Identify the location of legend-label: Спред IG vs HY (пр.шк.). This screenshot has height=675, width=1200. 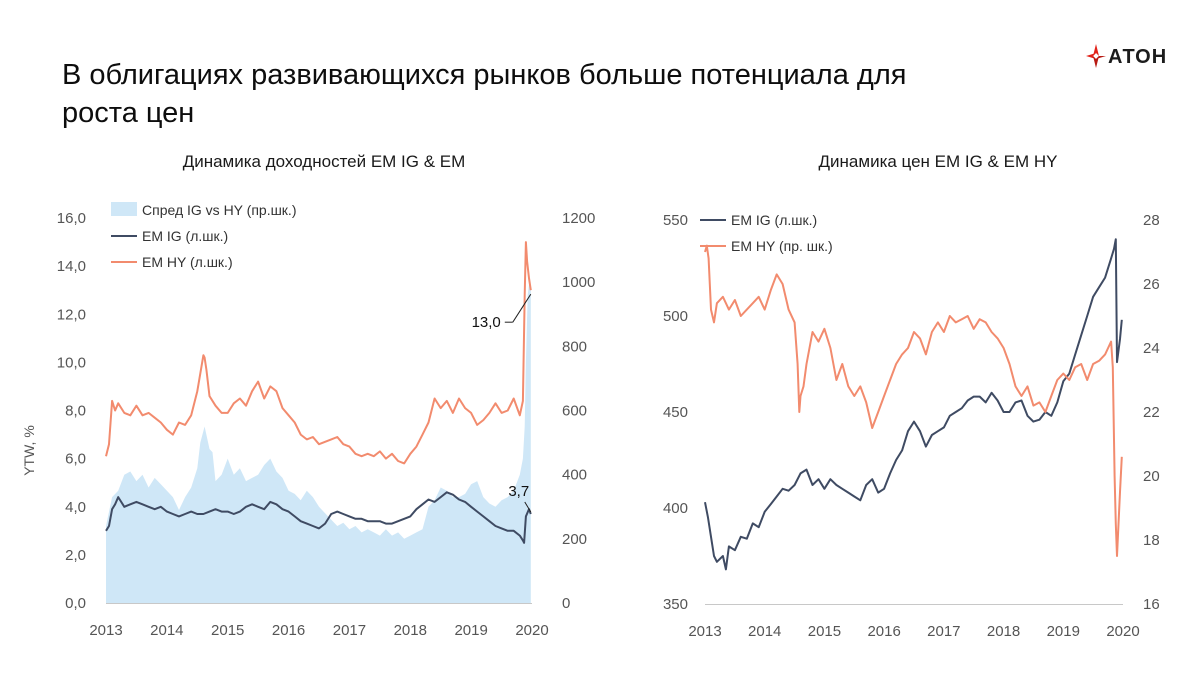
(219, 210).